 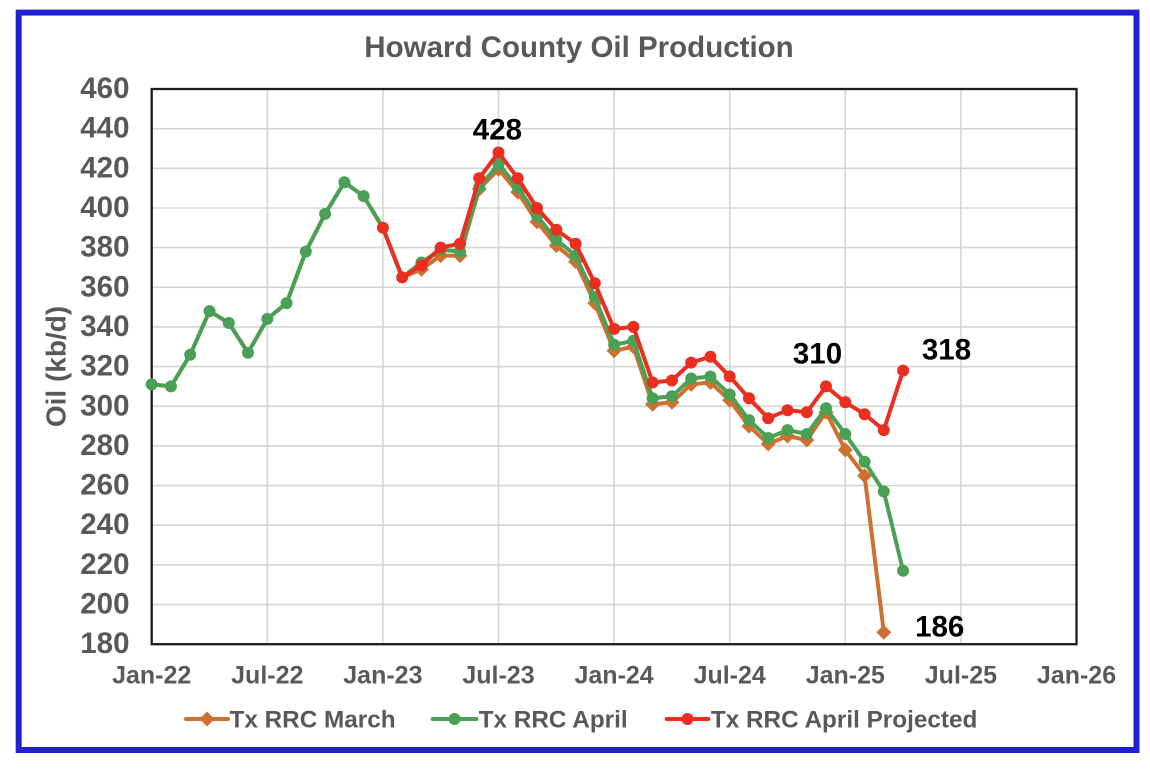 I want to click on svg-text: 318, so click(x=946, y=350).